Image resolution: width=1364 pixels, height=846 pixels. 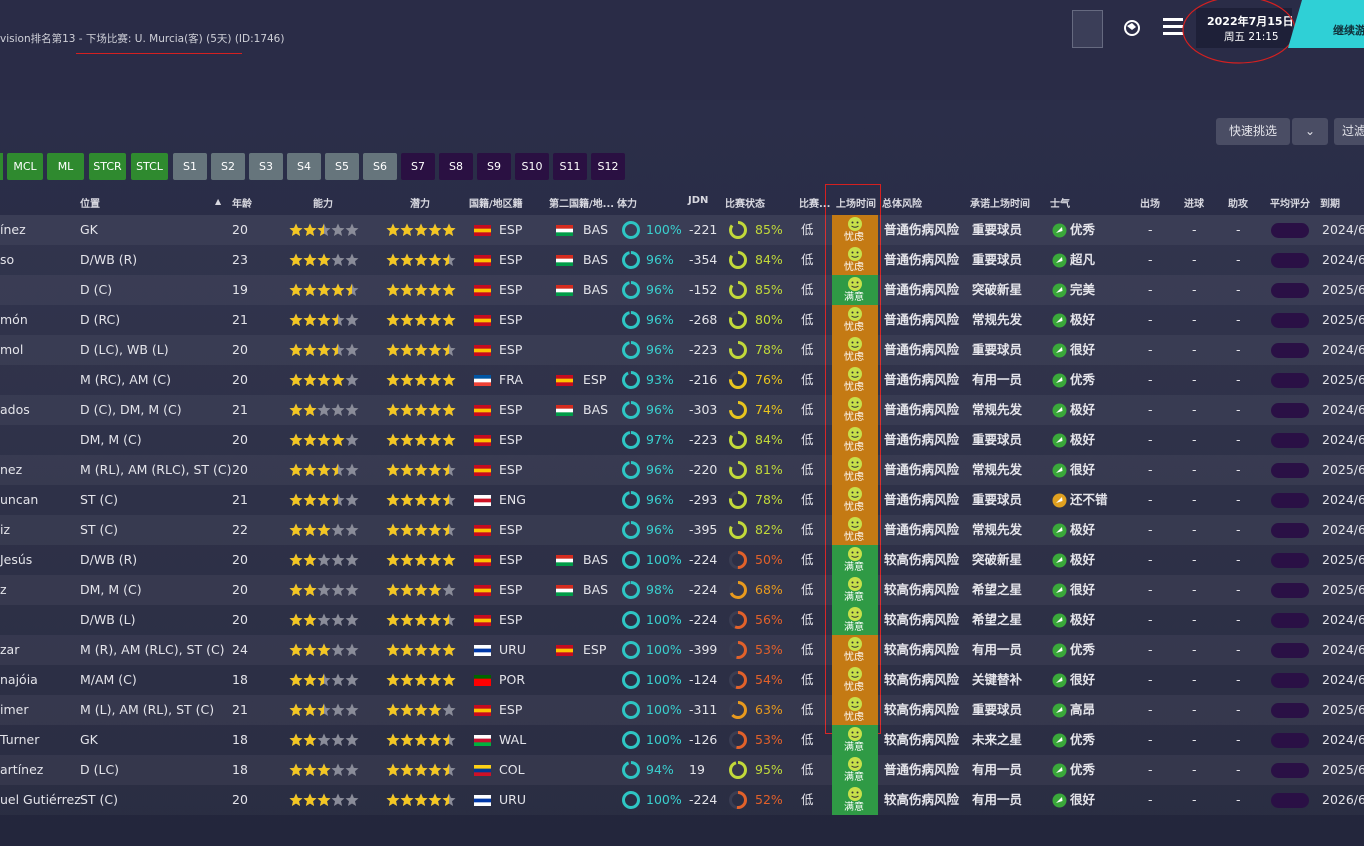 I want to click on column-header: 平均评分, so click(x=1290, y=204).